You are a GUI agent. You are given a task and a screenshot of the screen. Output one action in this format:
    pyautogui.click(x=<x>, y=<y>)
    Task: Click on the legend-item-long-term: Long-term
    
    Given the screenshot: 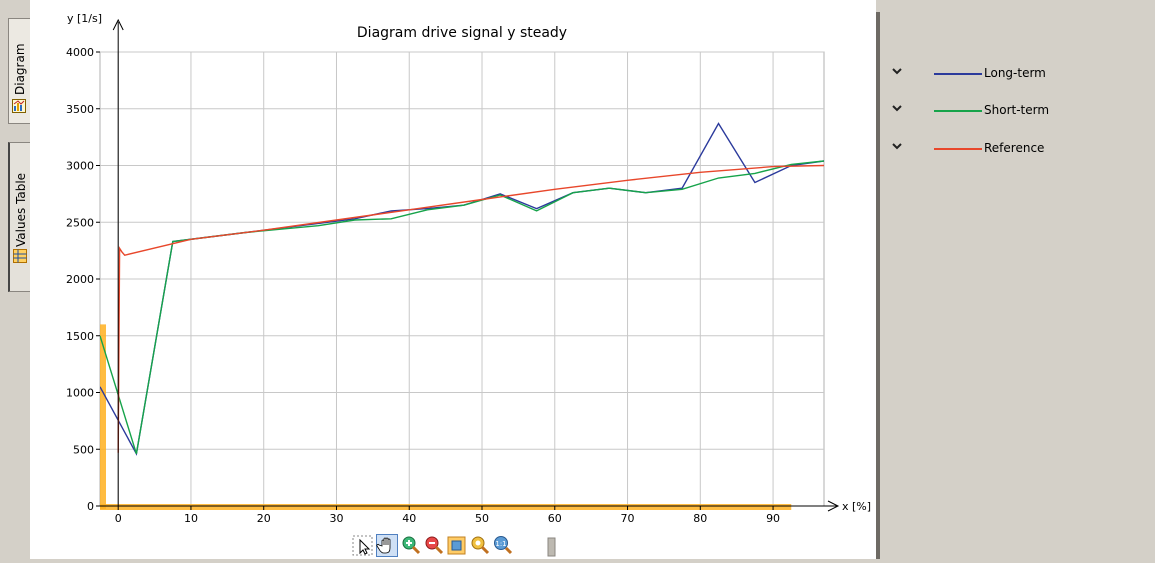 What is the action you would take?
    pyautogui.click(x=992, y=74)
    